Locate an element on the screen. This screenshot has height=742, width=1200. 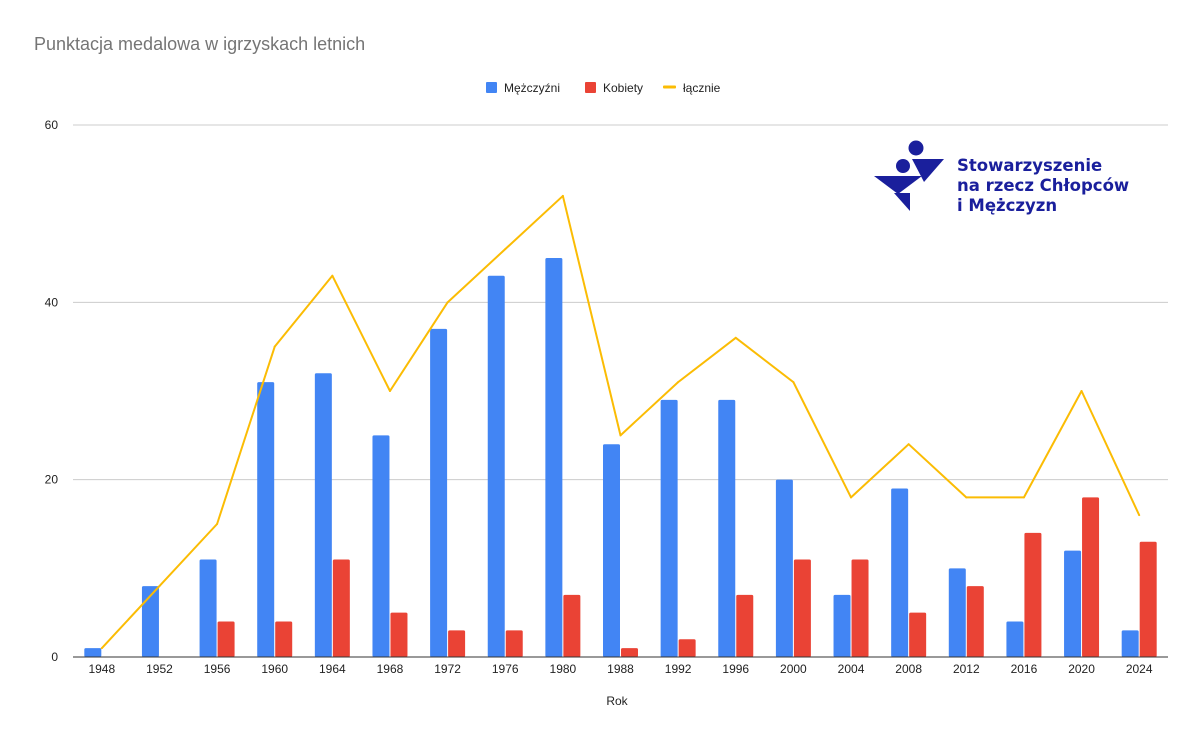
bar-men-1976 is located at coordinates (496, 466).